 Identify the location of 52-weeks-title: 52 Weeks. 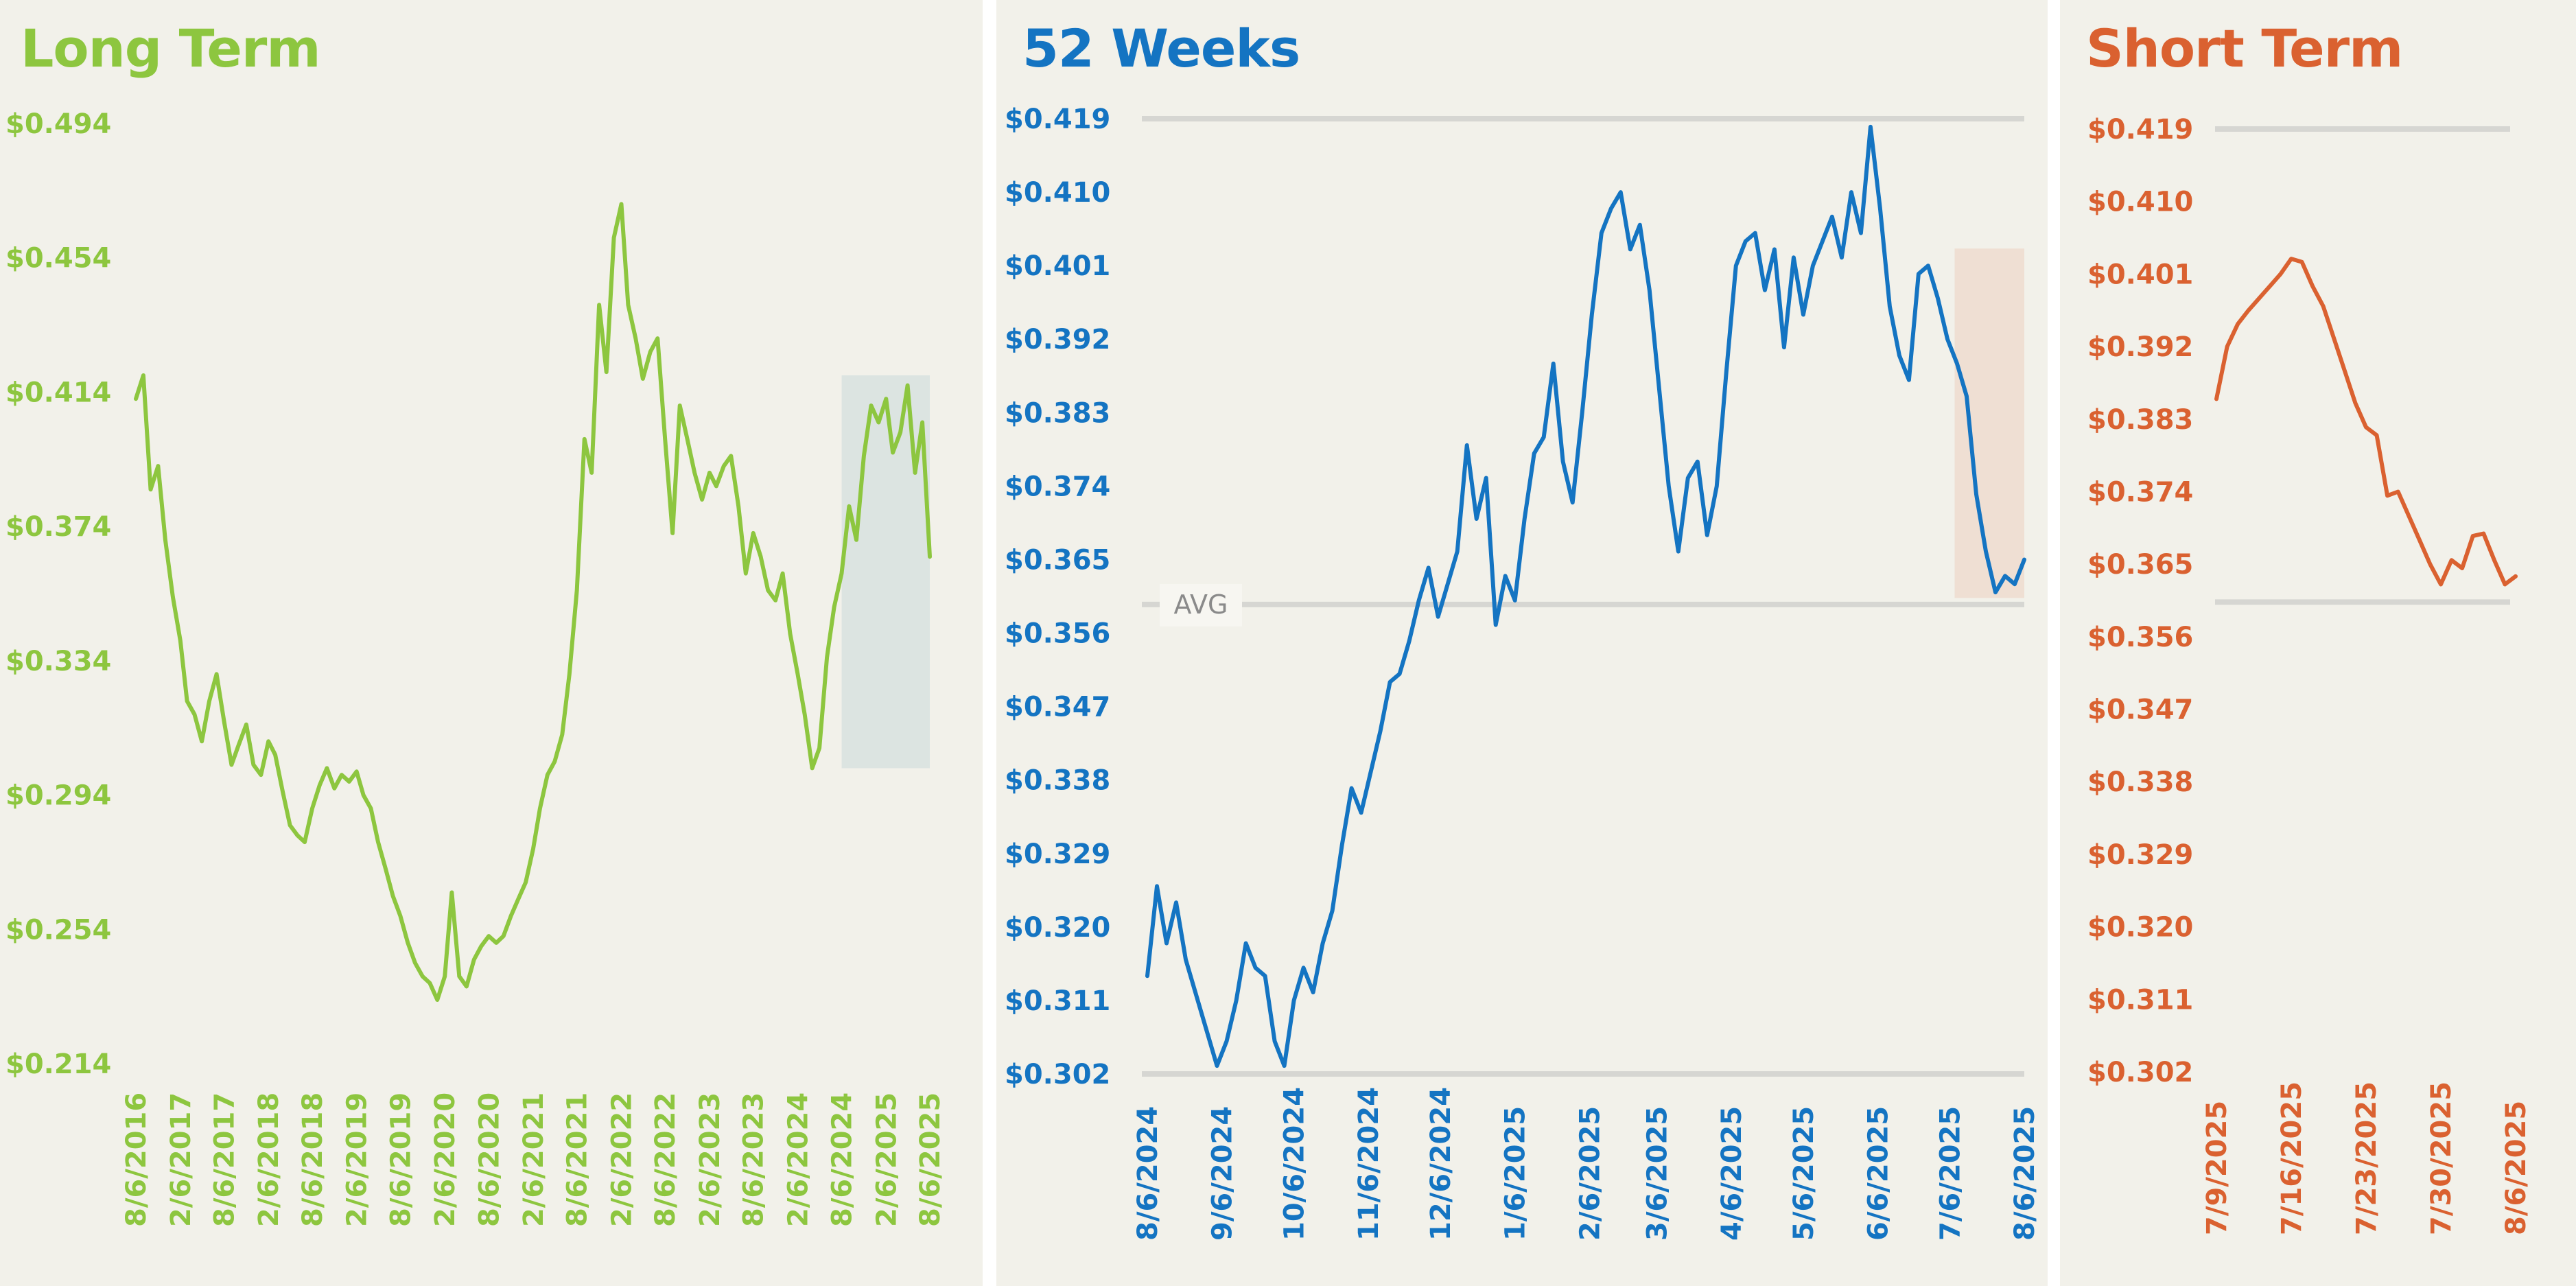
(1161, 49).